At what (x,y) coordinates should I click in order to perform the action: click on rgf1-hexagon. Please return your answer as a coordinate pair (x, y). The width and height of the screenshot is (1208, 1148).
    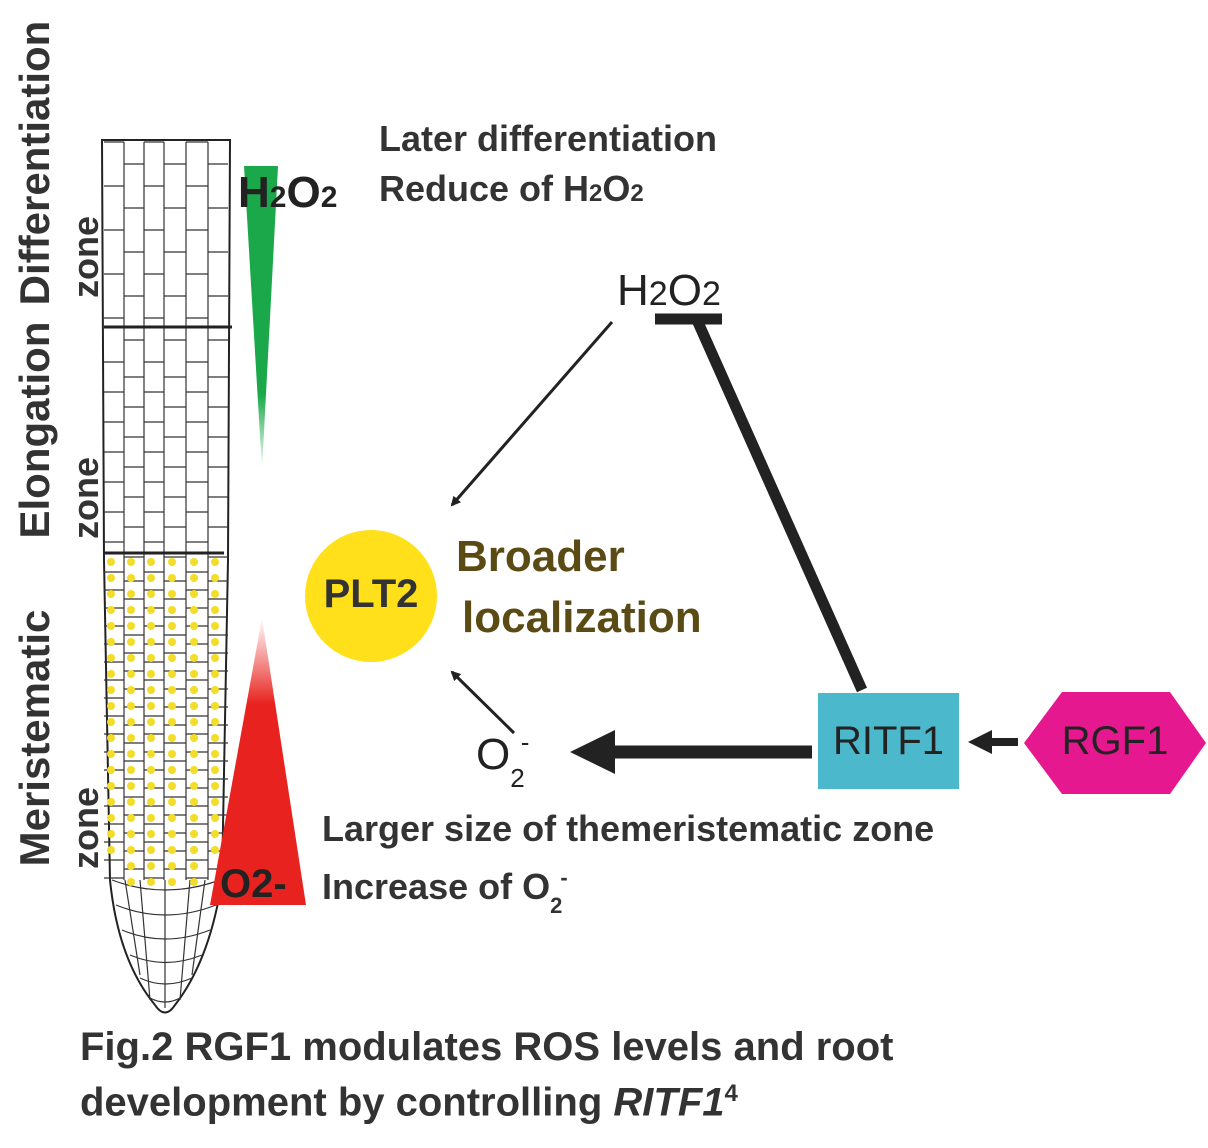
    Looking at the image, I should click on (1115, 743).